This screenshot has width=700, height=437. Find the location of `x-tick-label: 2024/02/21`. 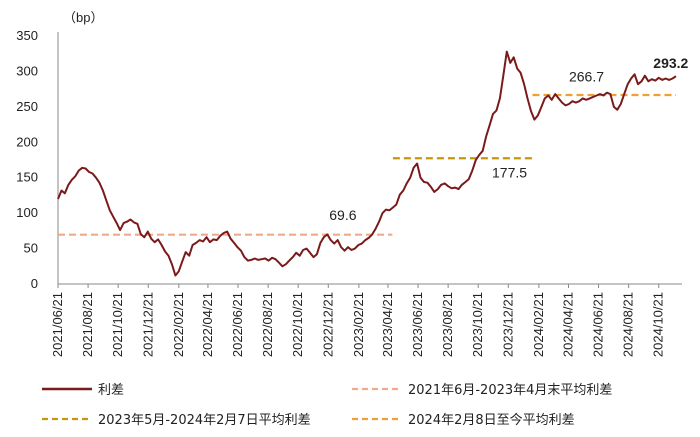

x-tick-label: 2024/02/21 is located at coordinates (538, 324).